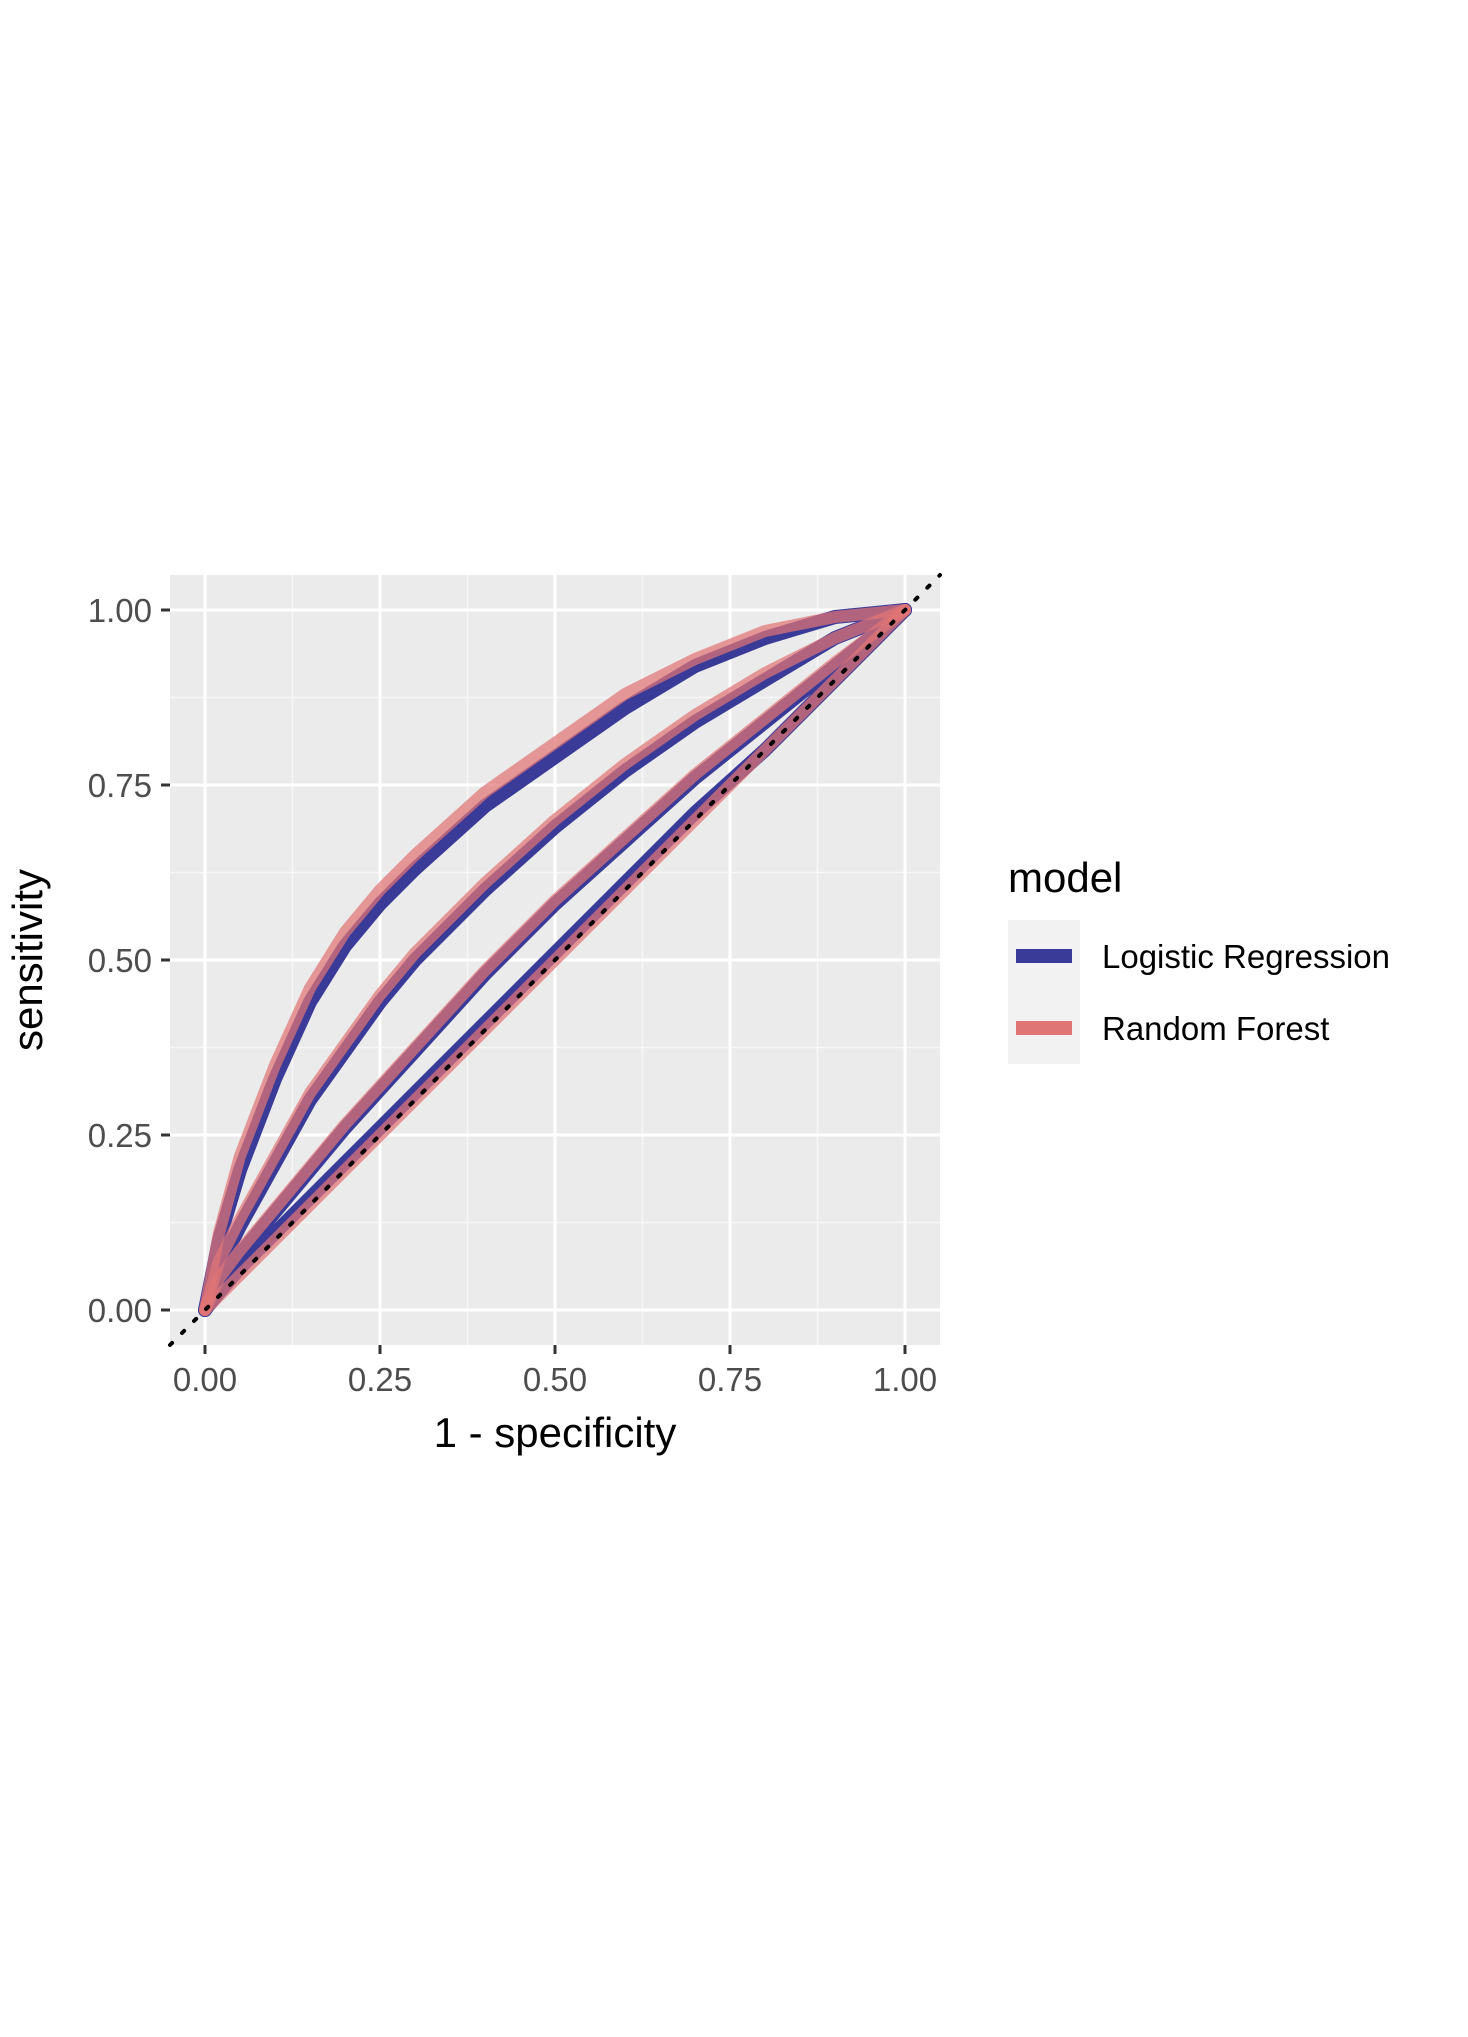 The width and height of the screenshot is (1468, 2037). What do you see at coordinates (1203, 992) in the screenshot?
I see `legend-entries: Logistic Regression Random Forest` at bounding box center [1203, 992].